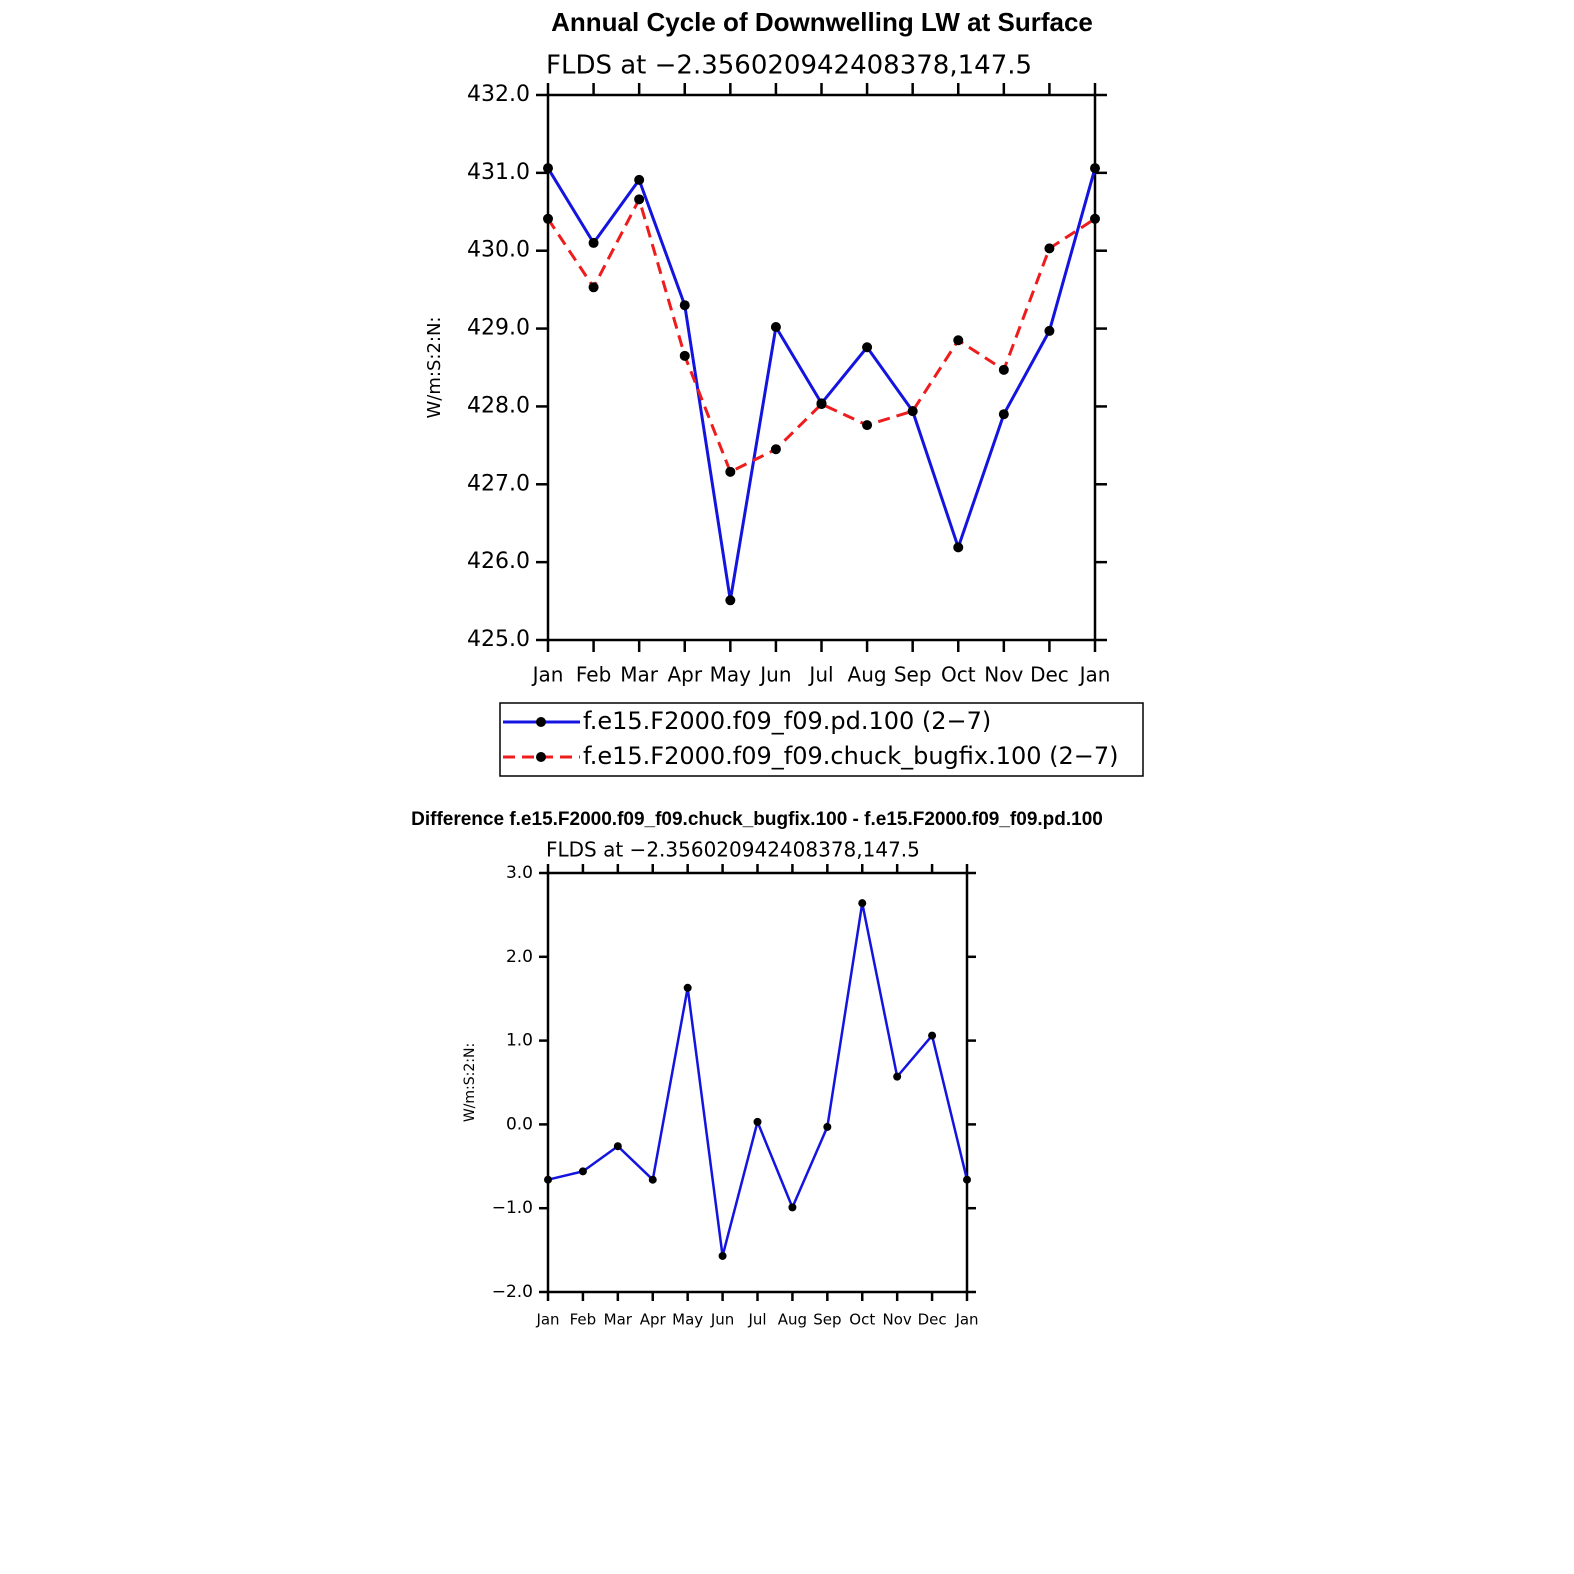 The image size is (1574, 1574). What do you see at coordinates (787, 721) in the screenshot?
I see `legend-label: f.e15.F2000.f09_f09.pd.100 (2−7)` at bounding box center [787, 721].